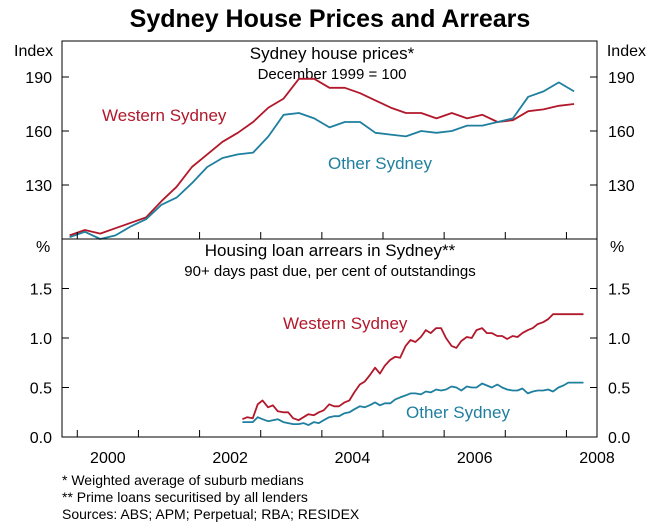 The height and width of the screenshot is (531, 660). I want to click on bottom-ytick-label-right: 0.5, so click(619, 389).